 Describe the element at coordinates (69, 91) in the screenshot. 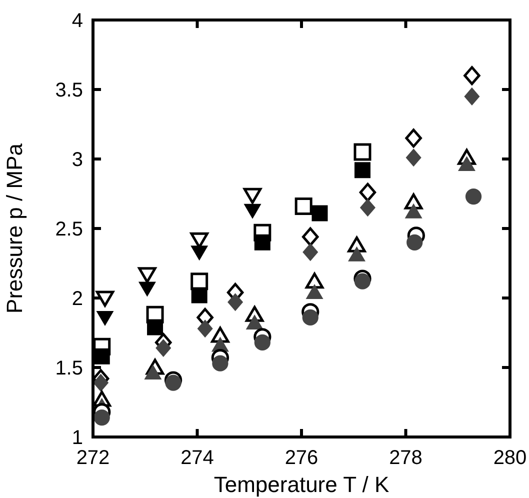

I see `y-tick-label: 3.5` at that location.